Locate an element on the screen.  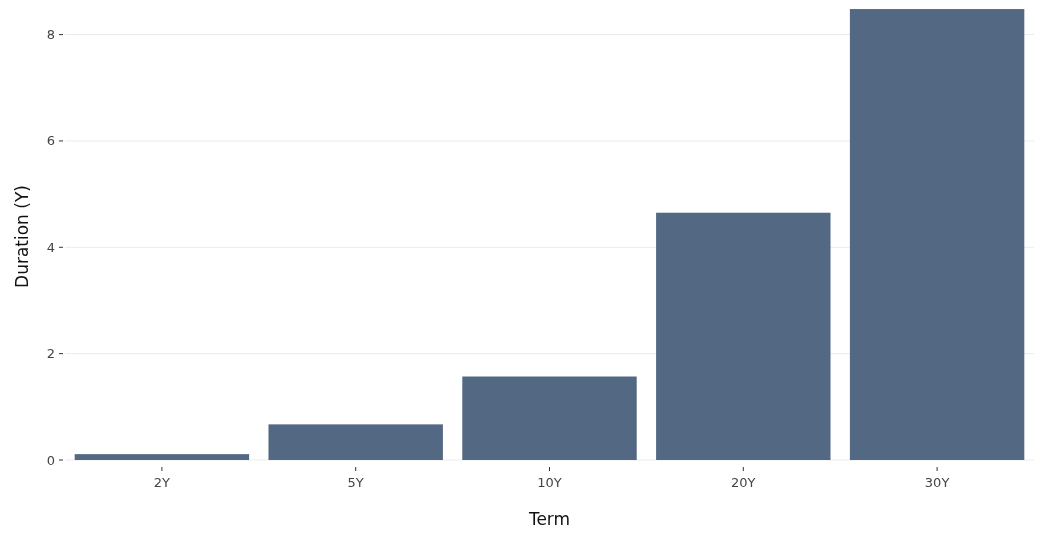
y-tick-label: 4 is located at coordinates (50, 247).